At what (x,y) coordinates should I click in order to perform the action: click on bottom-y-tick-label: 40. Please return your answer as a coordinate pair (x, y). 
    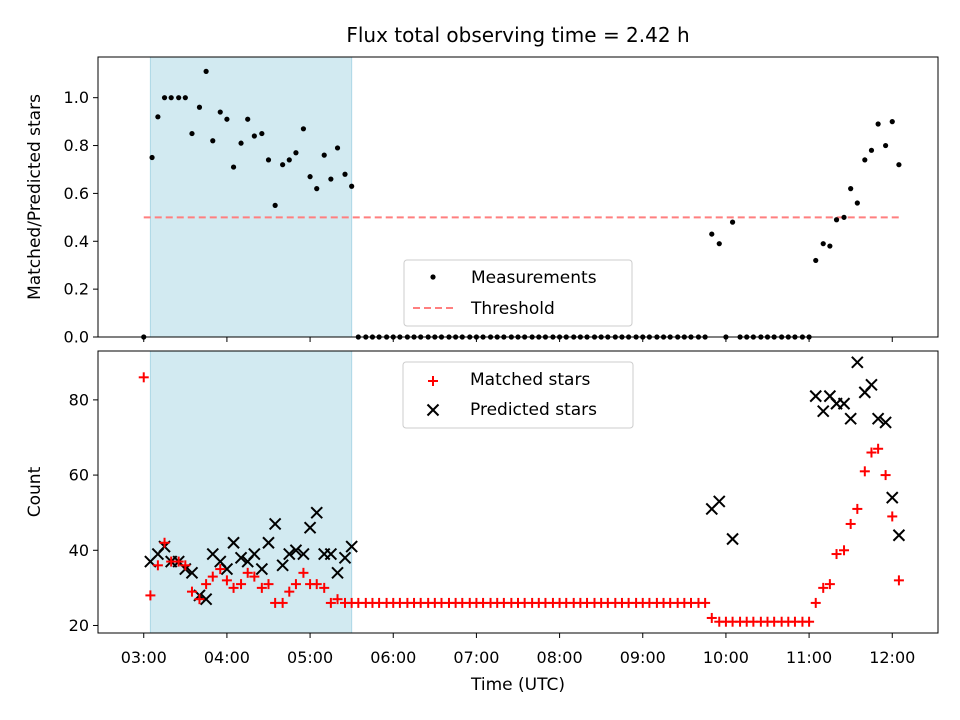
    Looking at the image, I should click on (79, 550).